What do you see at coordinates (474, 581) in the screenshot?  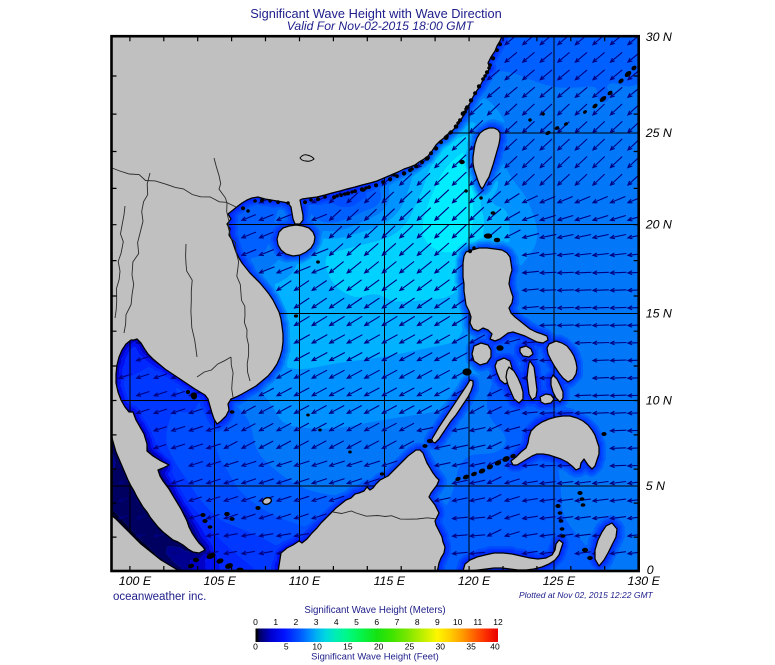 I see `svg-text: 120 E` at bounding box center [474, 581].